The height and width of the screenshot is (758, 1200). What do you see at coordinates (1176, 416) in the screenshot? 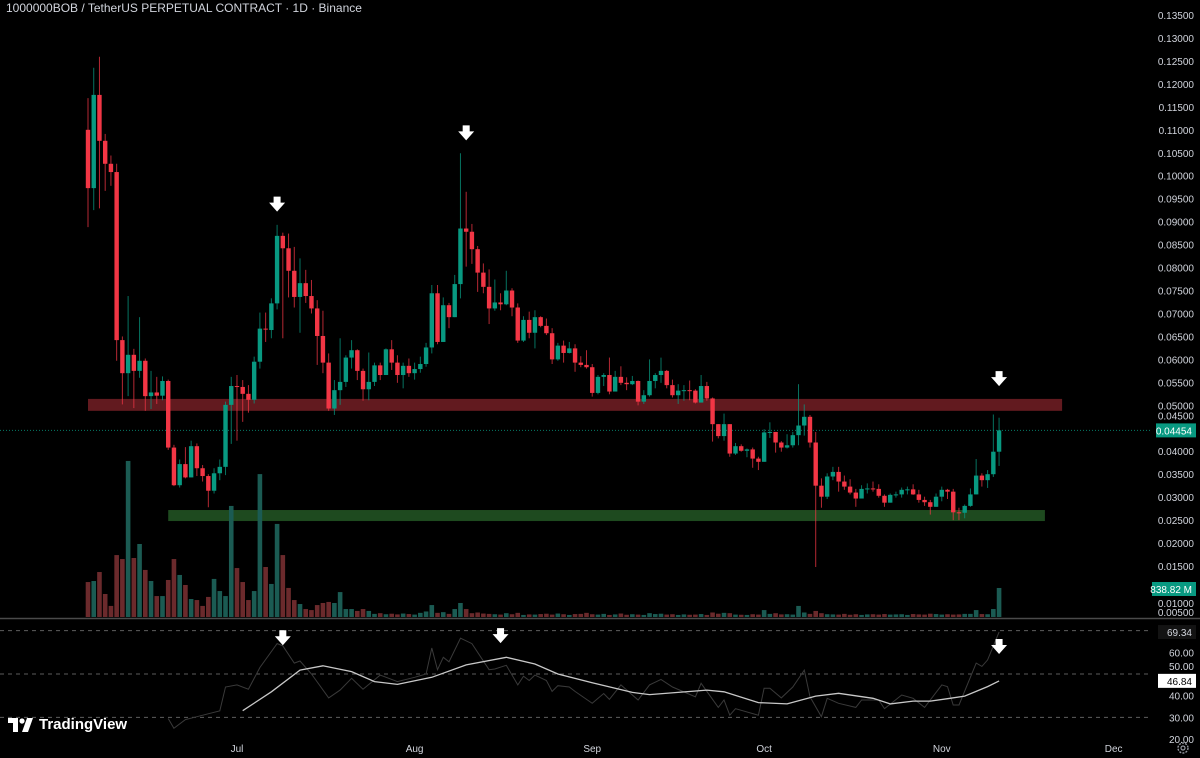
I see `price-axis-label: 0.04500` at bounding box center [1176, 416].